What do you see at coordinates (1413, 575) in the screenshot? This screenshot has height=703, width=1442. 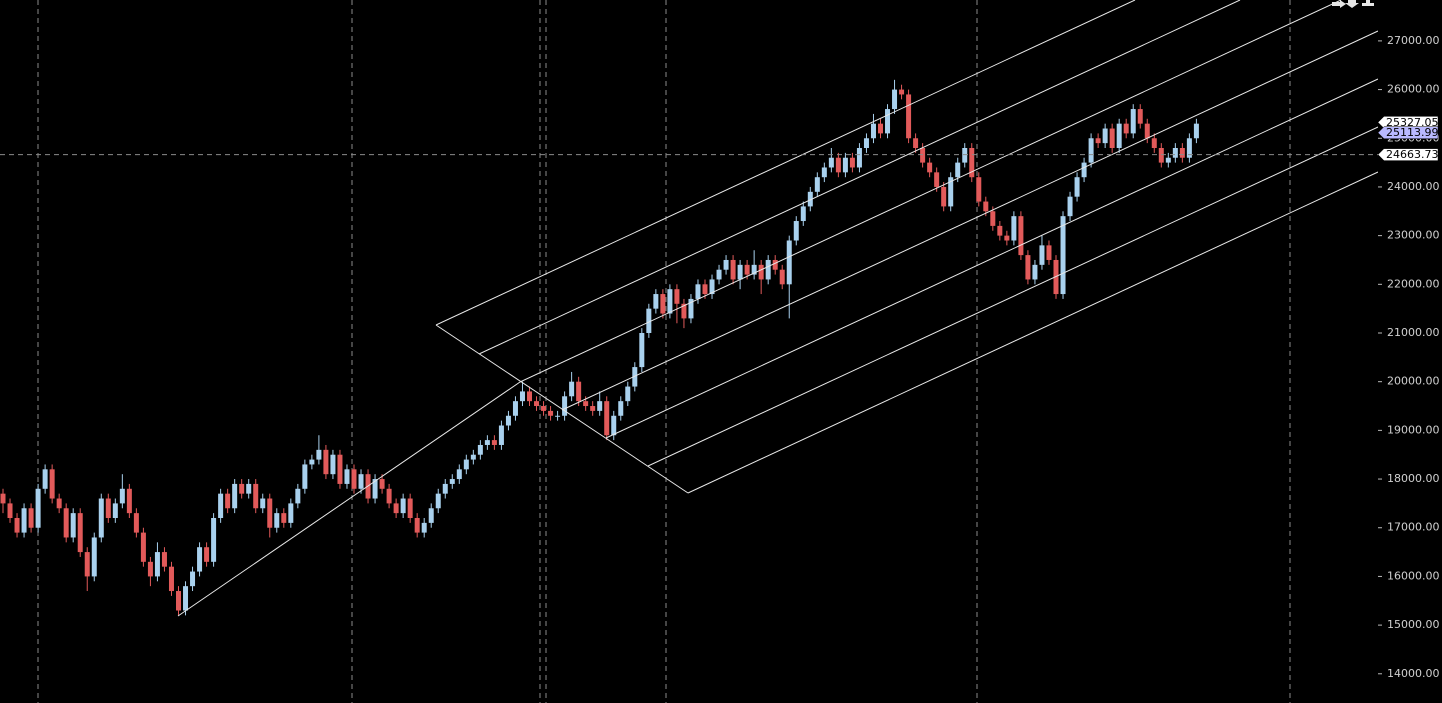 I see `y-tick-label: 16000.00` at bounding box center [1413, 575].